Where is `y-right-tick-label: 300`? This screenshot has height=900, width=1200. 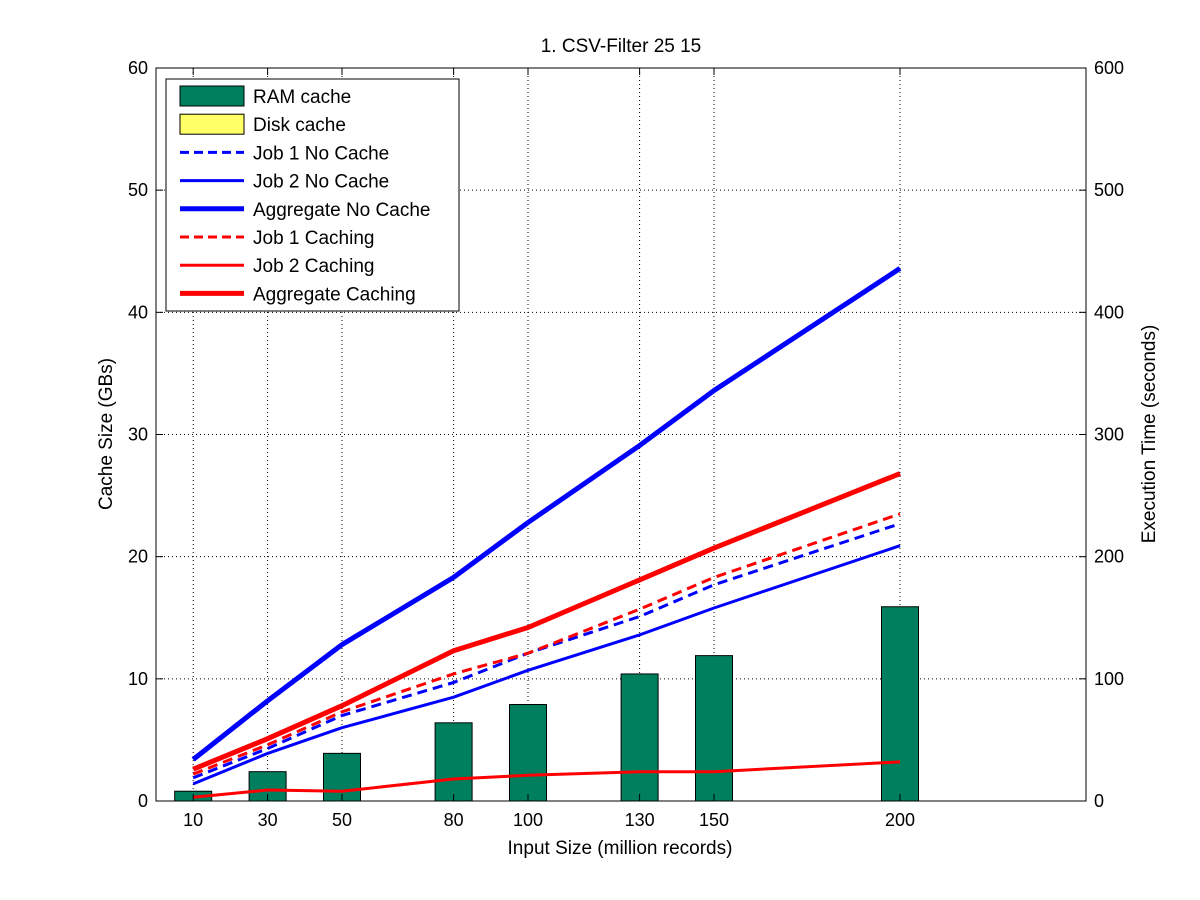
y-right-tick-label: 300 is located at coordinates (1109, 435).